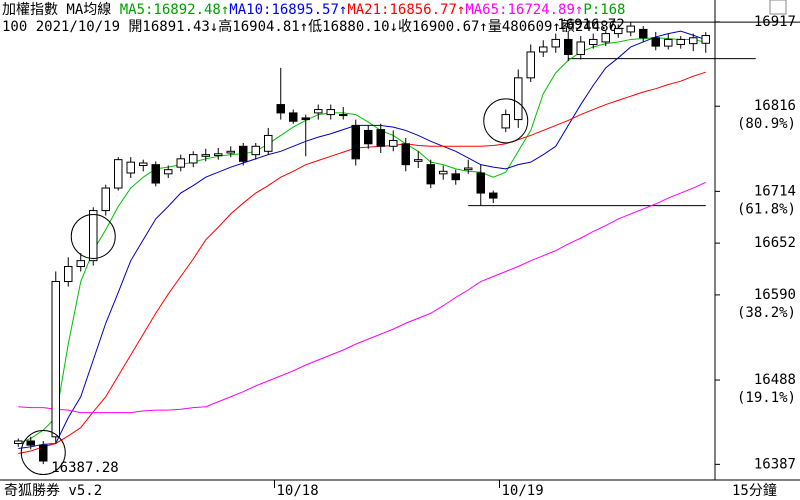  What do you see at coordinates (775, 243) in the screenshot?
I see `y-tick-label: 16652` at bounding box center [775, 243].